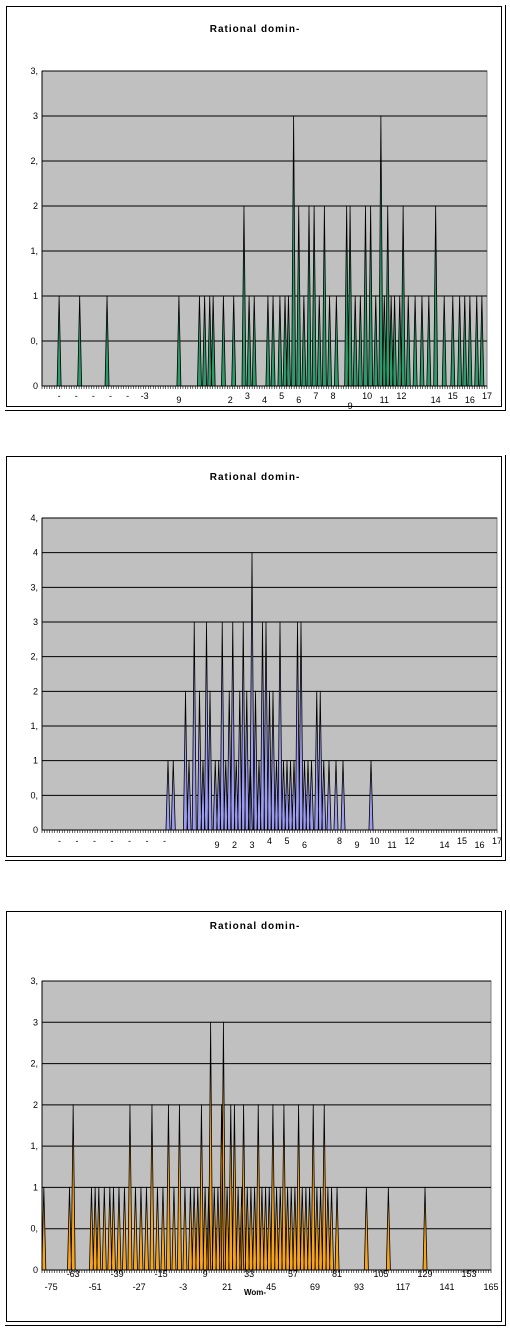 This screenshot has height=1330, width=510. I want to click on x-tick-label: 57, so click(293, 1274).